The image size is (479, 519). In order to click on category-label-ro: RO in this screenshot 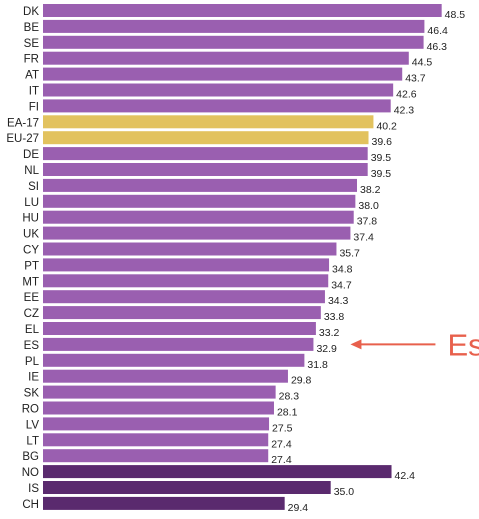, I will do `click(30, 410)`.